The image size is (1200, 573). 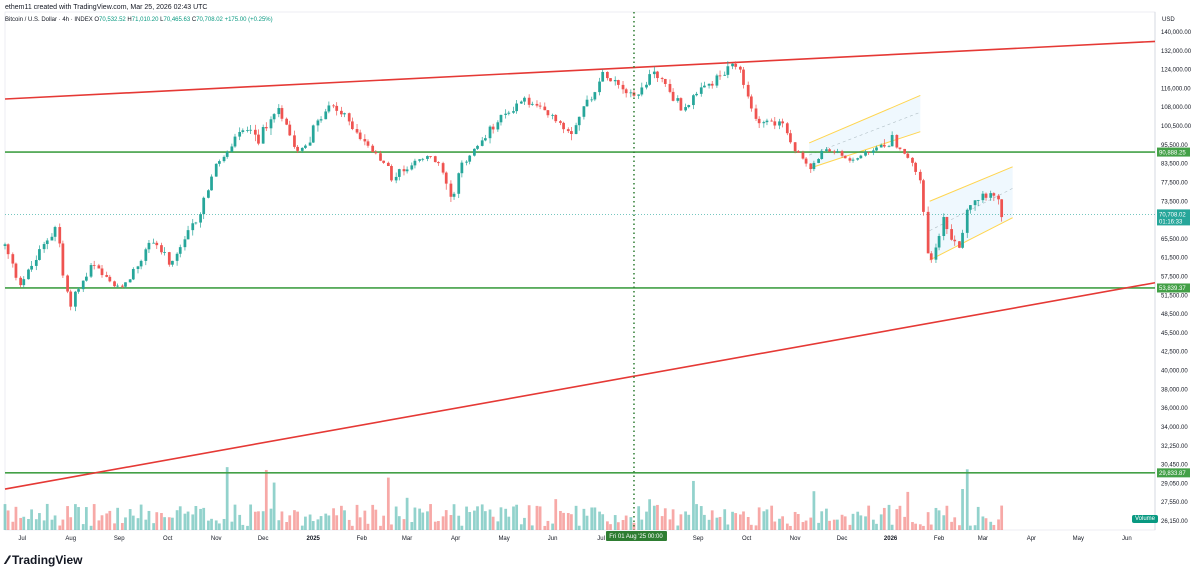 What do you see at coordinates (636, 276) in the screenshot?
I see `vertical-line: Fri 01 Aug '25 00:00` at bounding box center [636, 276].